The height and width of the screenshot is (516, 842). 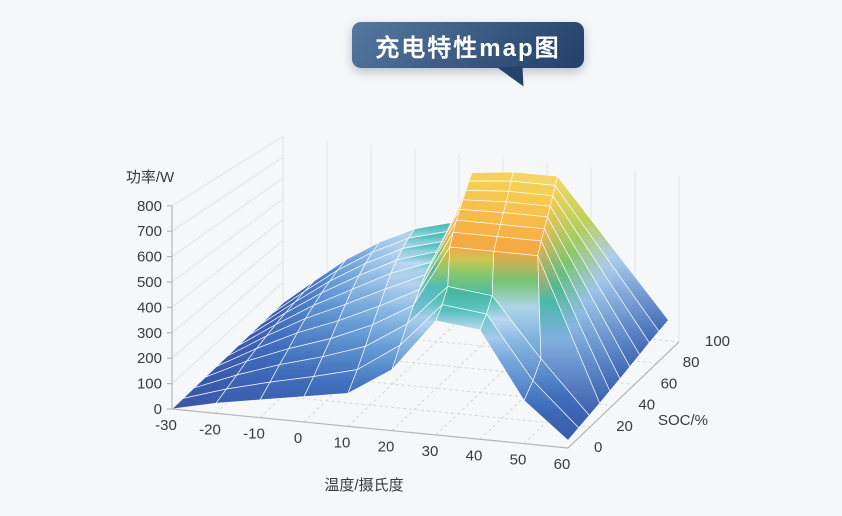 I want to click on temperature-tick-label: -20, so click(x=210, y=429).